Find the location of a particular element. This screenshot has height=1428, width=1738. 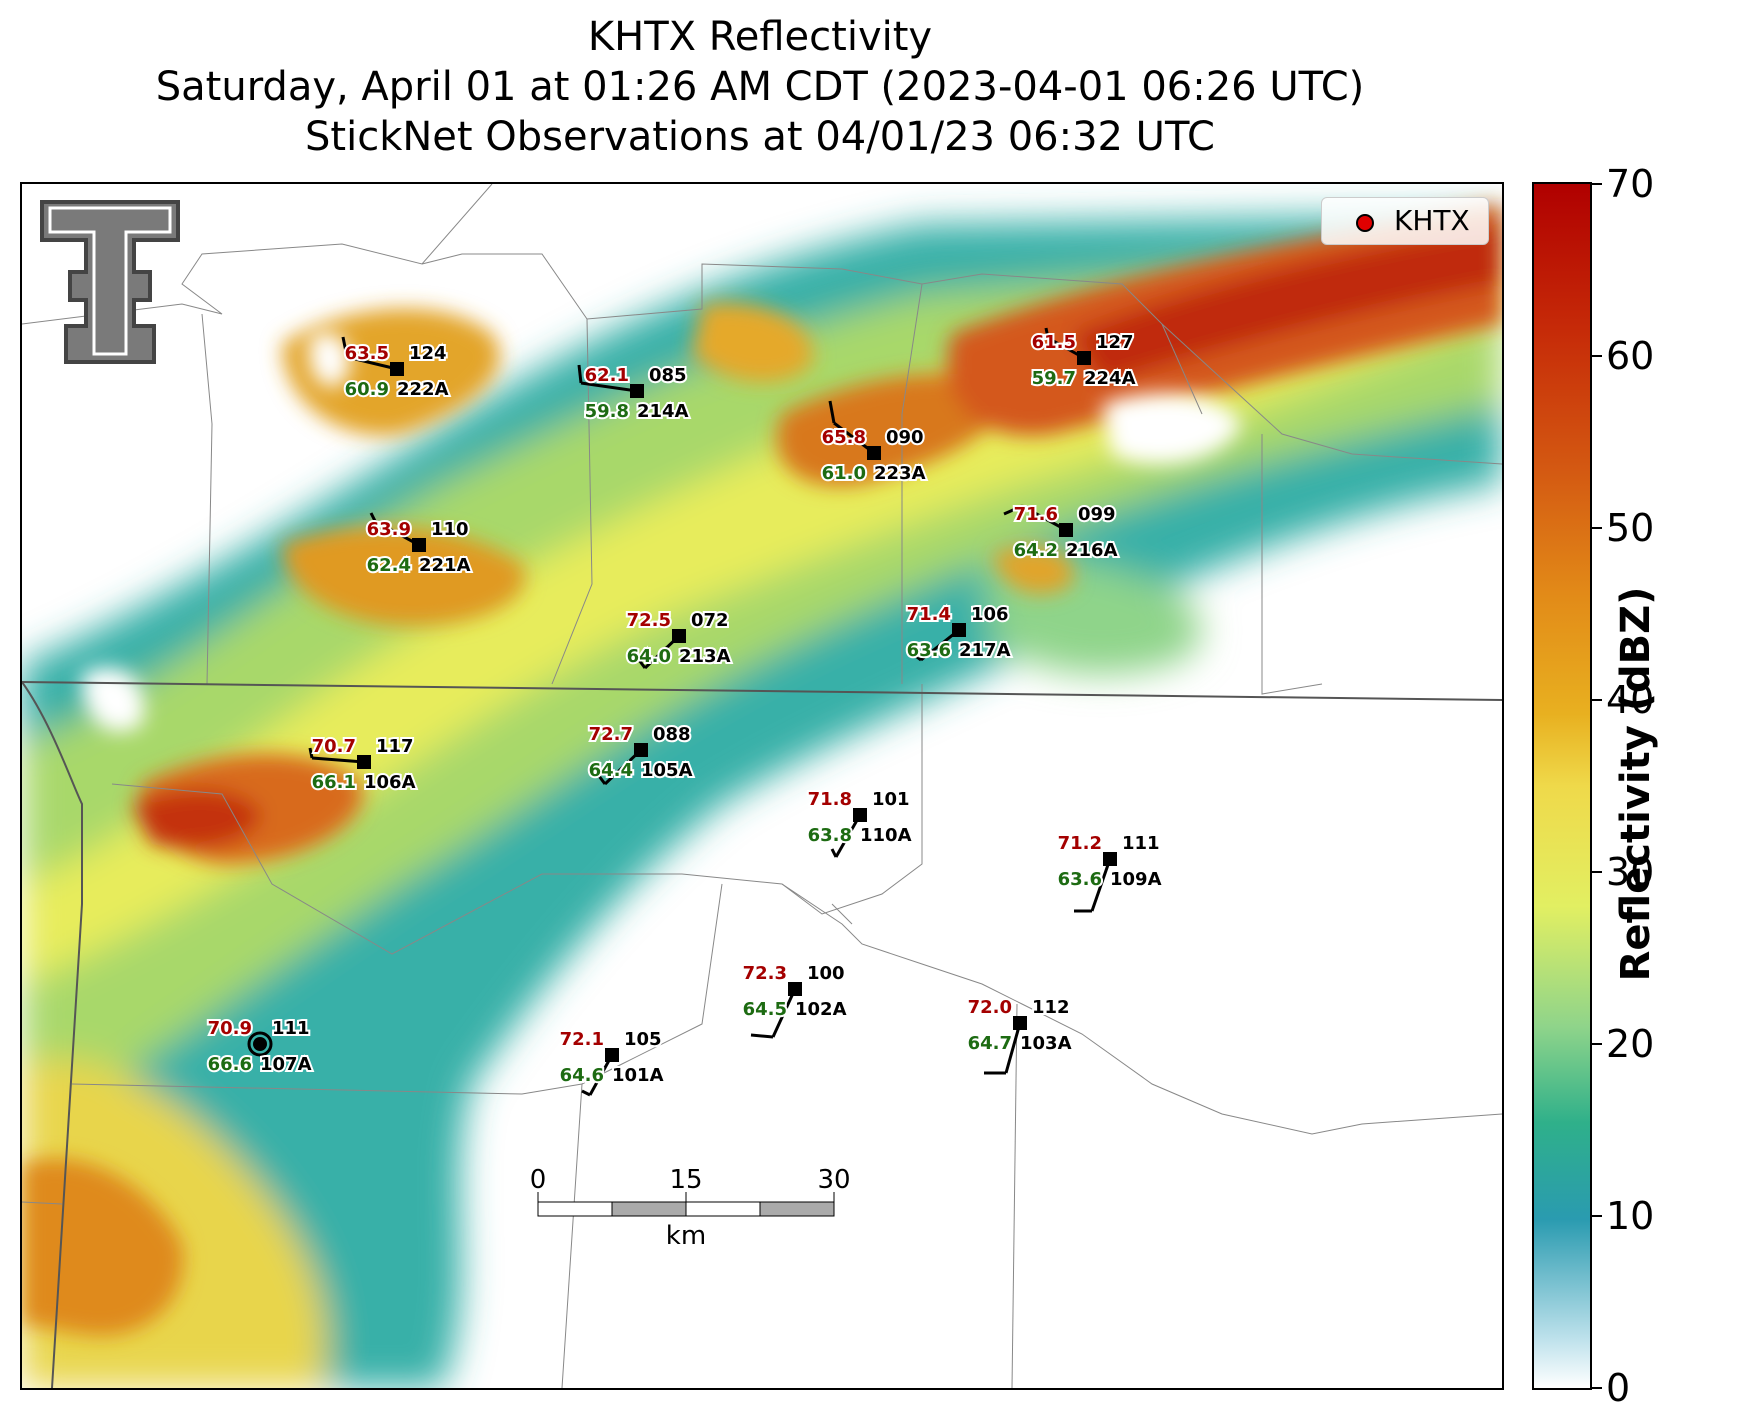

station-id: 101A is located at coordinates (638, 1075).